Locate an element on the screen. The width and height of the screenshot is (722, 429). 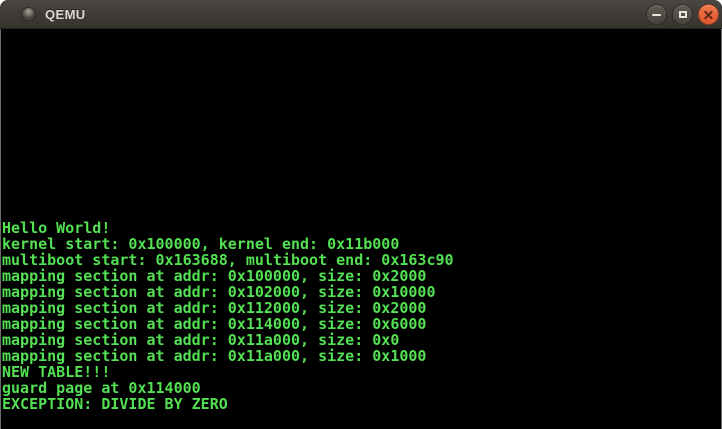
minimize-icon is located at coordinates (656, 14).